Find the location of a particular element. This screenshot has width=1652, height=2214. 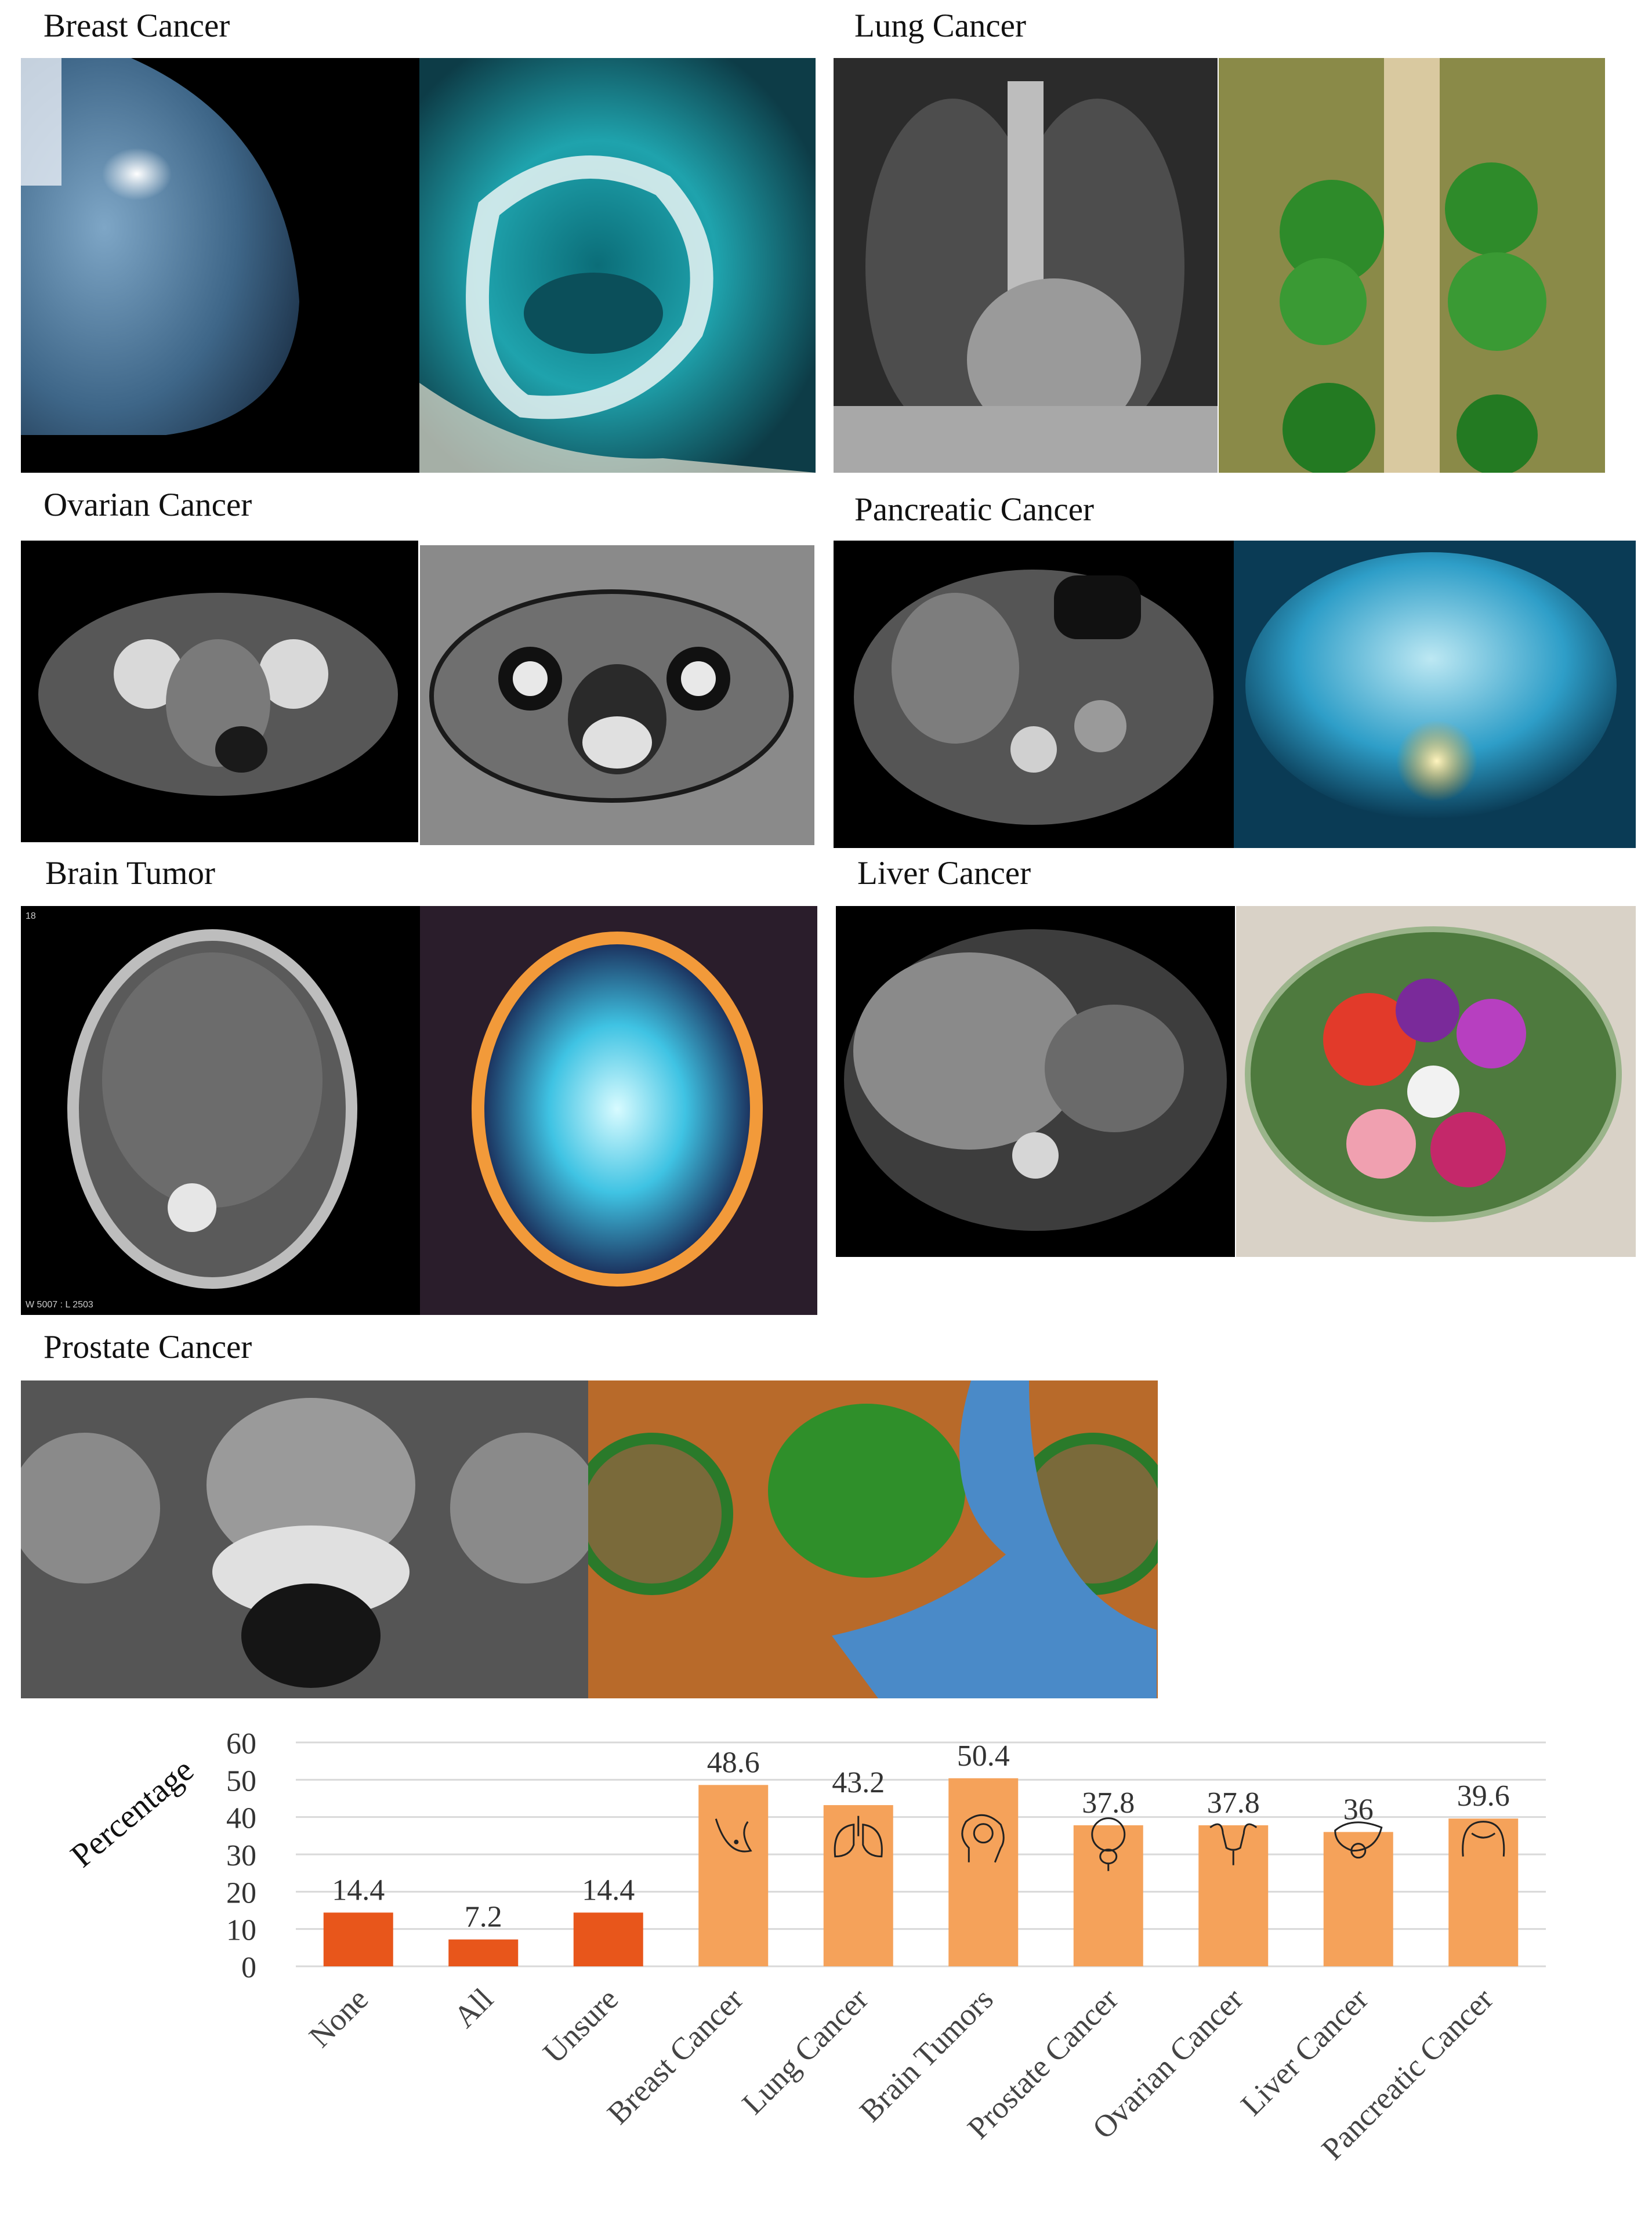

y-tick-label: 50 is located at coordinates (241, 1781).